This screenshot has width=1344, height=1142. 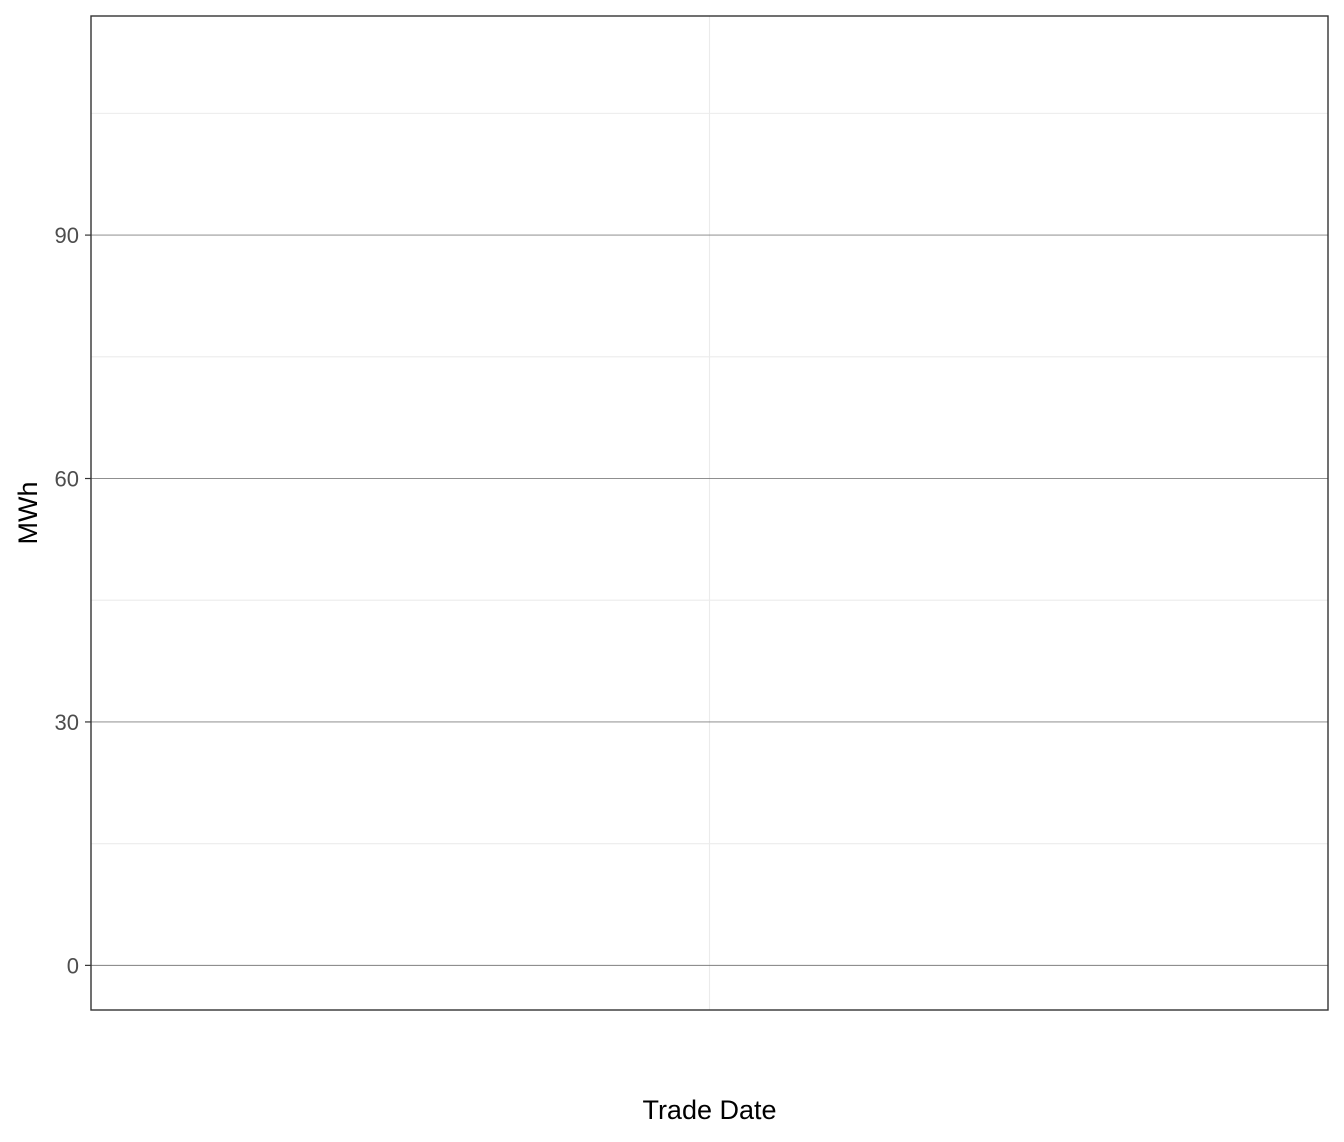 I want to click on y-axis: 0 30 60 90, so click(x=73, y=600).